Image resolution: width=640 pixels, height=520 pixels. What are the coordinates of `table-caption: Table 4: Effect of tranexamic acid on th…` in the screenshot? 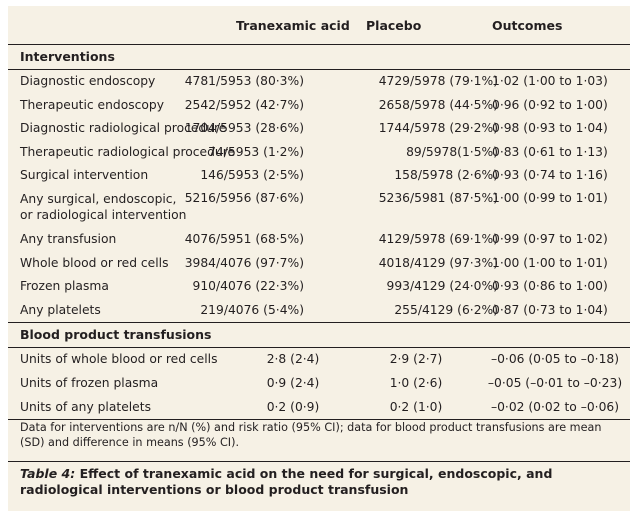 It's located at (320, 482).